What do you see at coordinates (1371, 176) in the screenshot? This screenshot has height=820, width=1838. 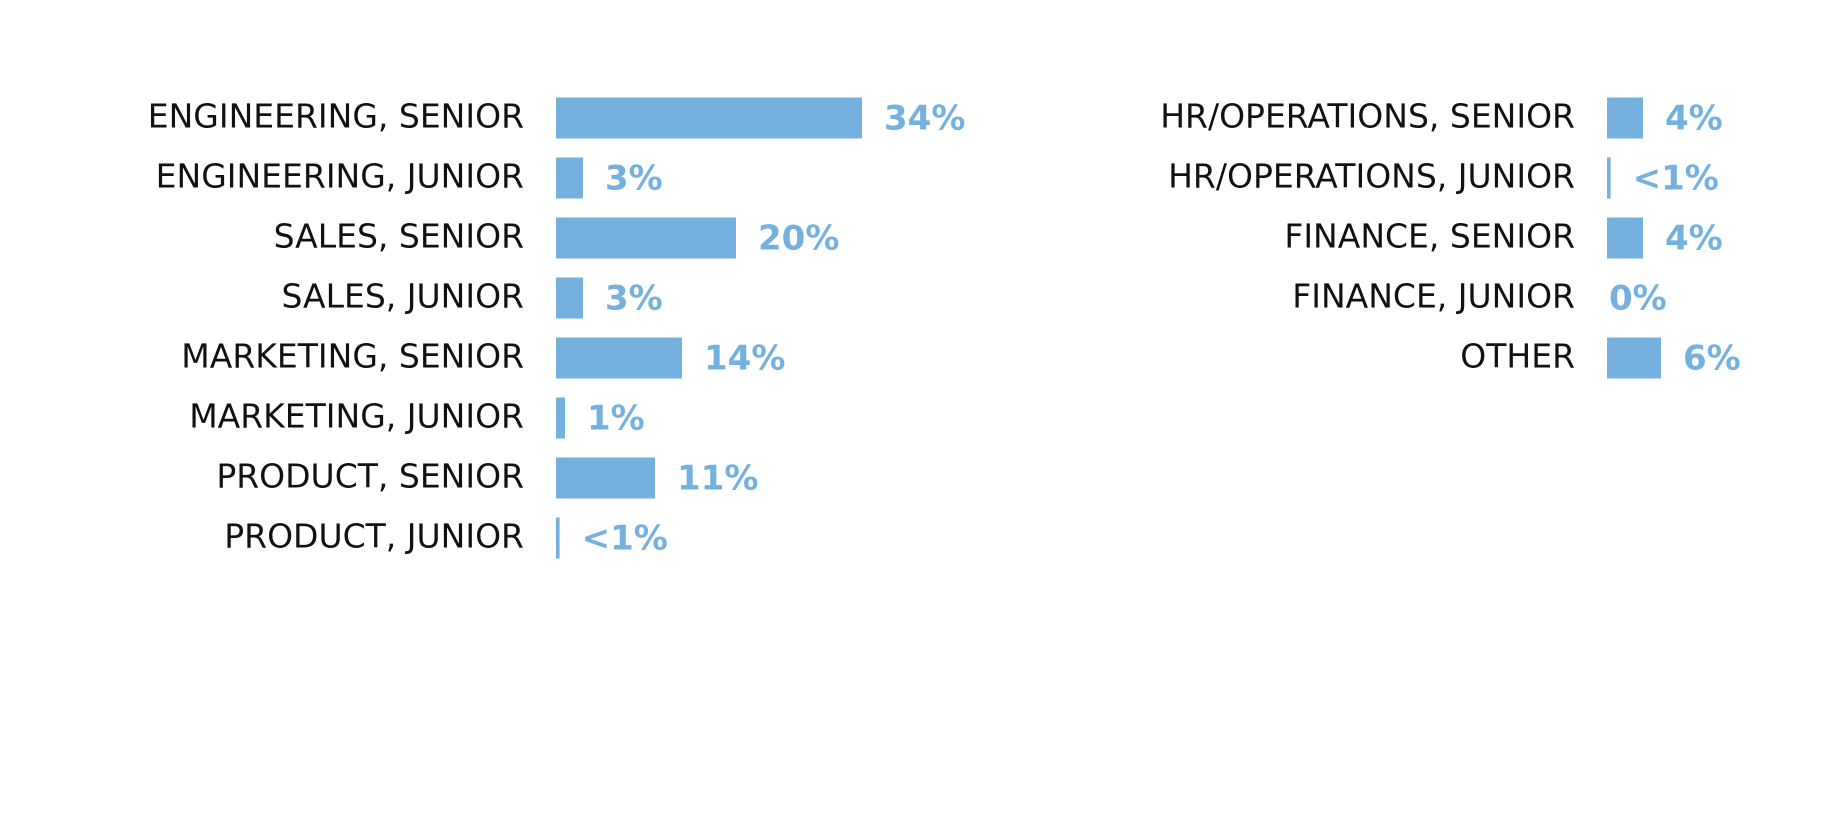 I see `category-label: HR/OPERATIONS, JUNIOR` at bounding box center [1371, 176].